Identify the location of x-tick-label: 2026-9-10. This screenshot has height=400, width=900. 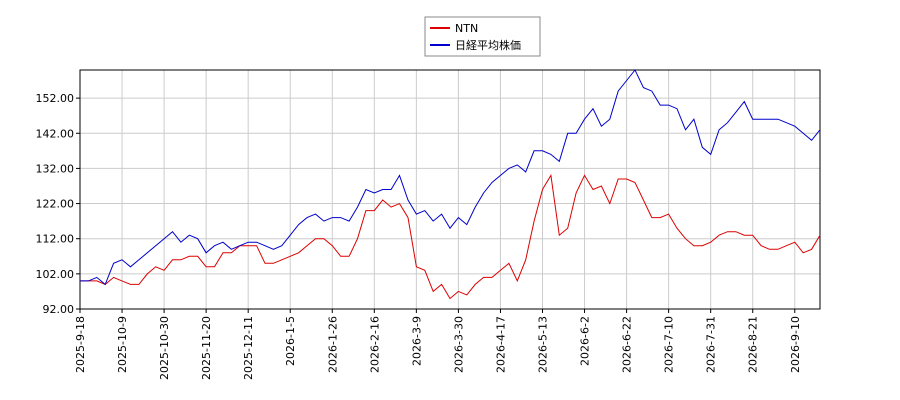
(795, 344).